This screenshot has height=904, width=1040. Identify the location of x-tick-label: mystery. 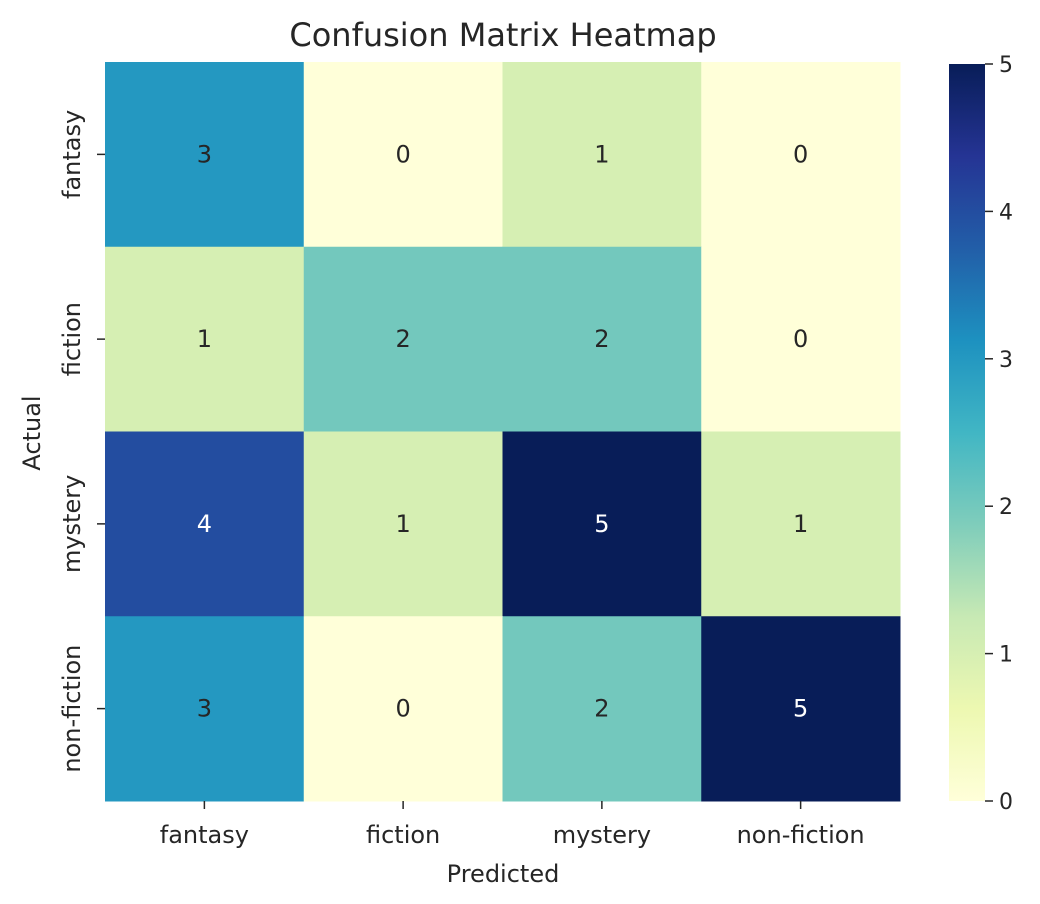
(602, 835).